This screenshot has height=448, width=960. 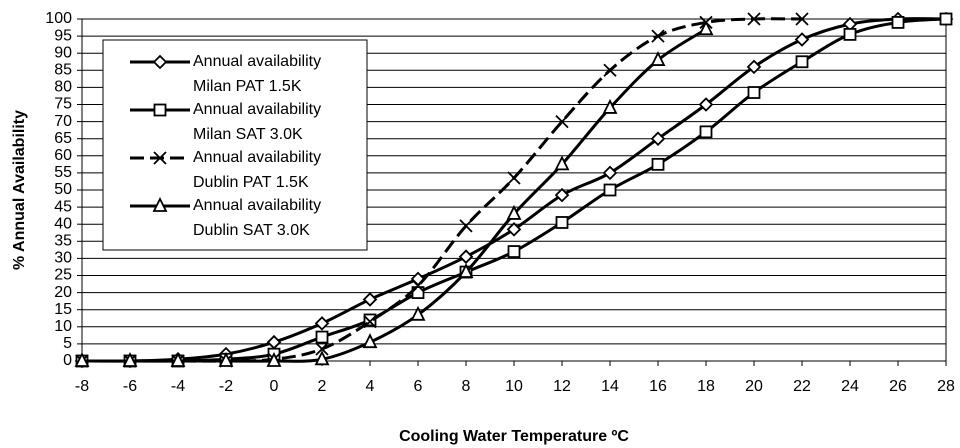 What do you see at coordinates (67, 343) in the screenshot?
I see `y-tick-label: 5` at bounding box center [67, 343].